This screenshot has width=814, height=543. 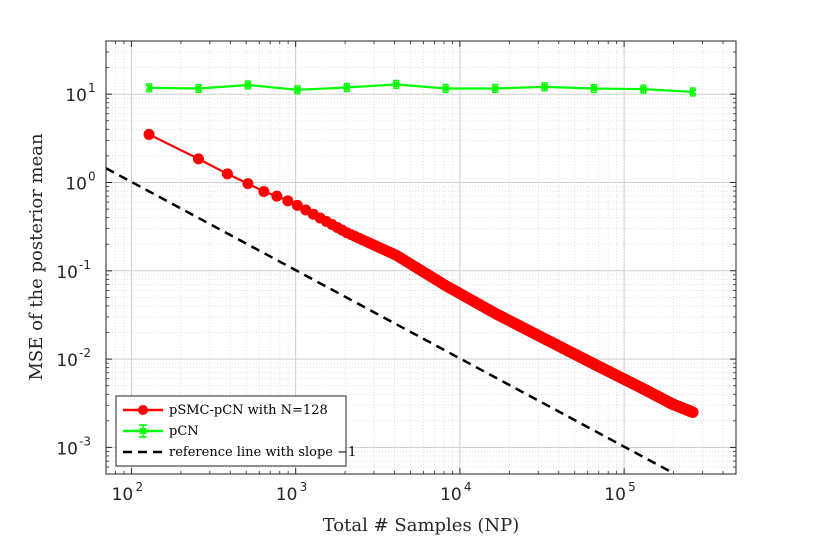 I want to click on y-axis-label: MSE of the posterior mean, so click(x=36, y=257).